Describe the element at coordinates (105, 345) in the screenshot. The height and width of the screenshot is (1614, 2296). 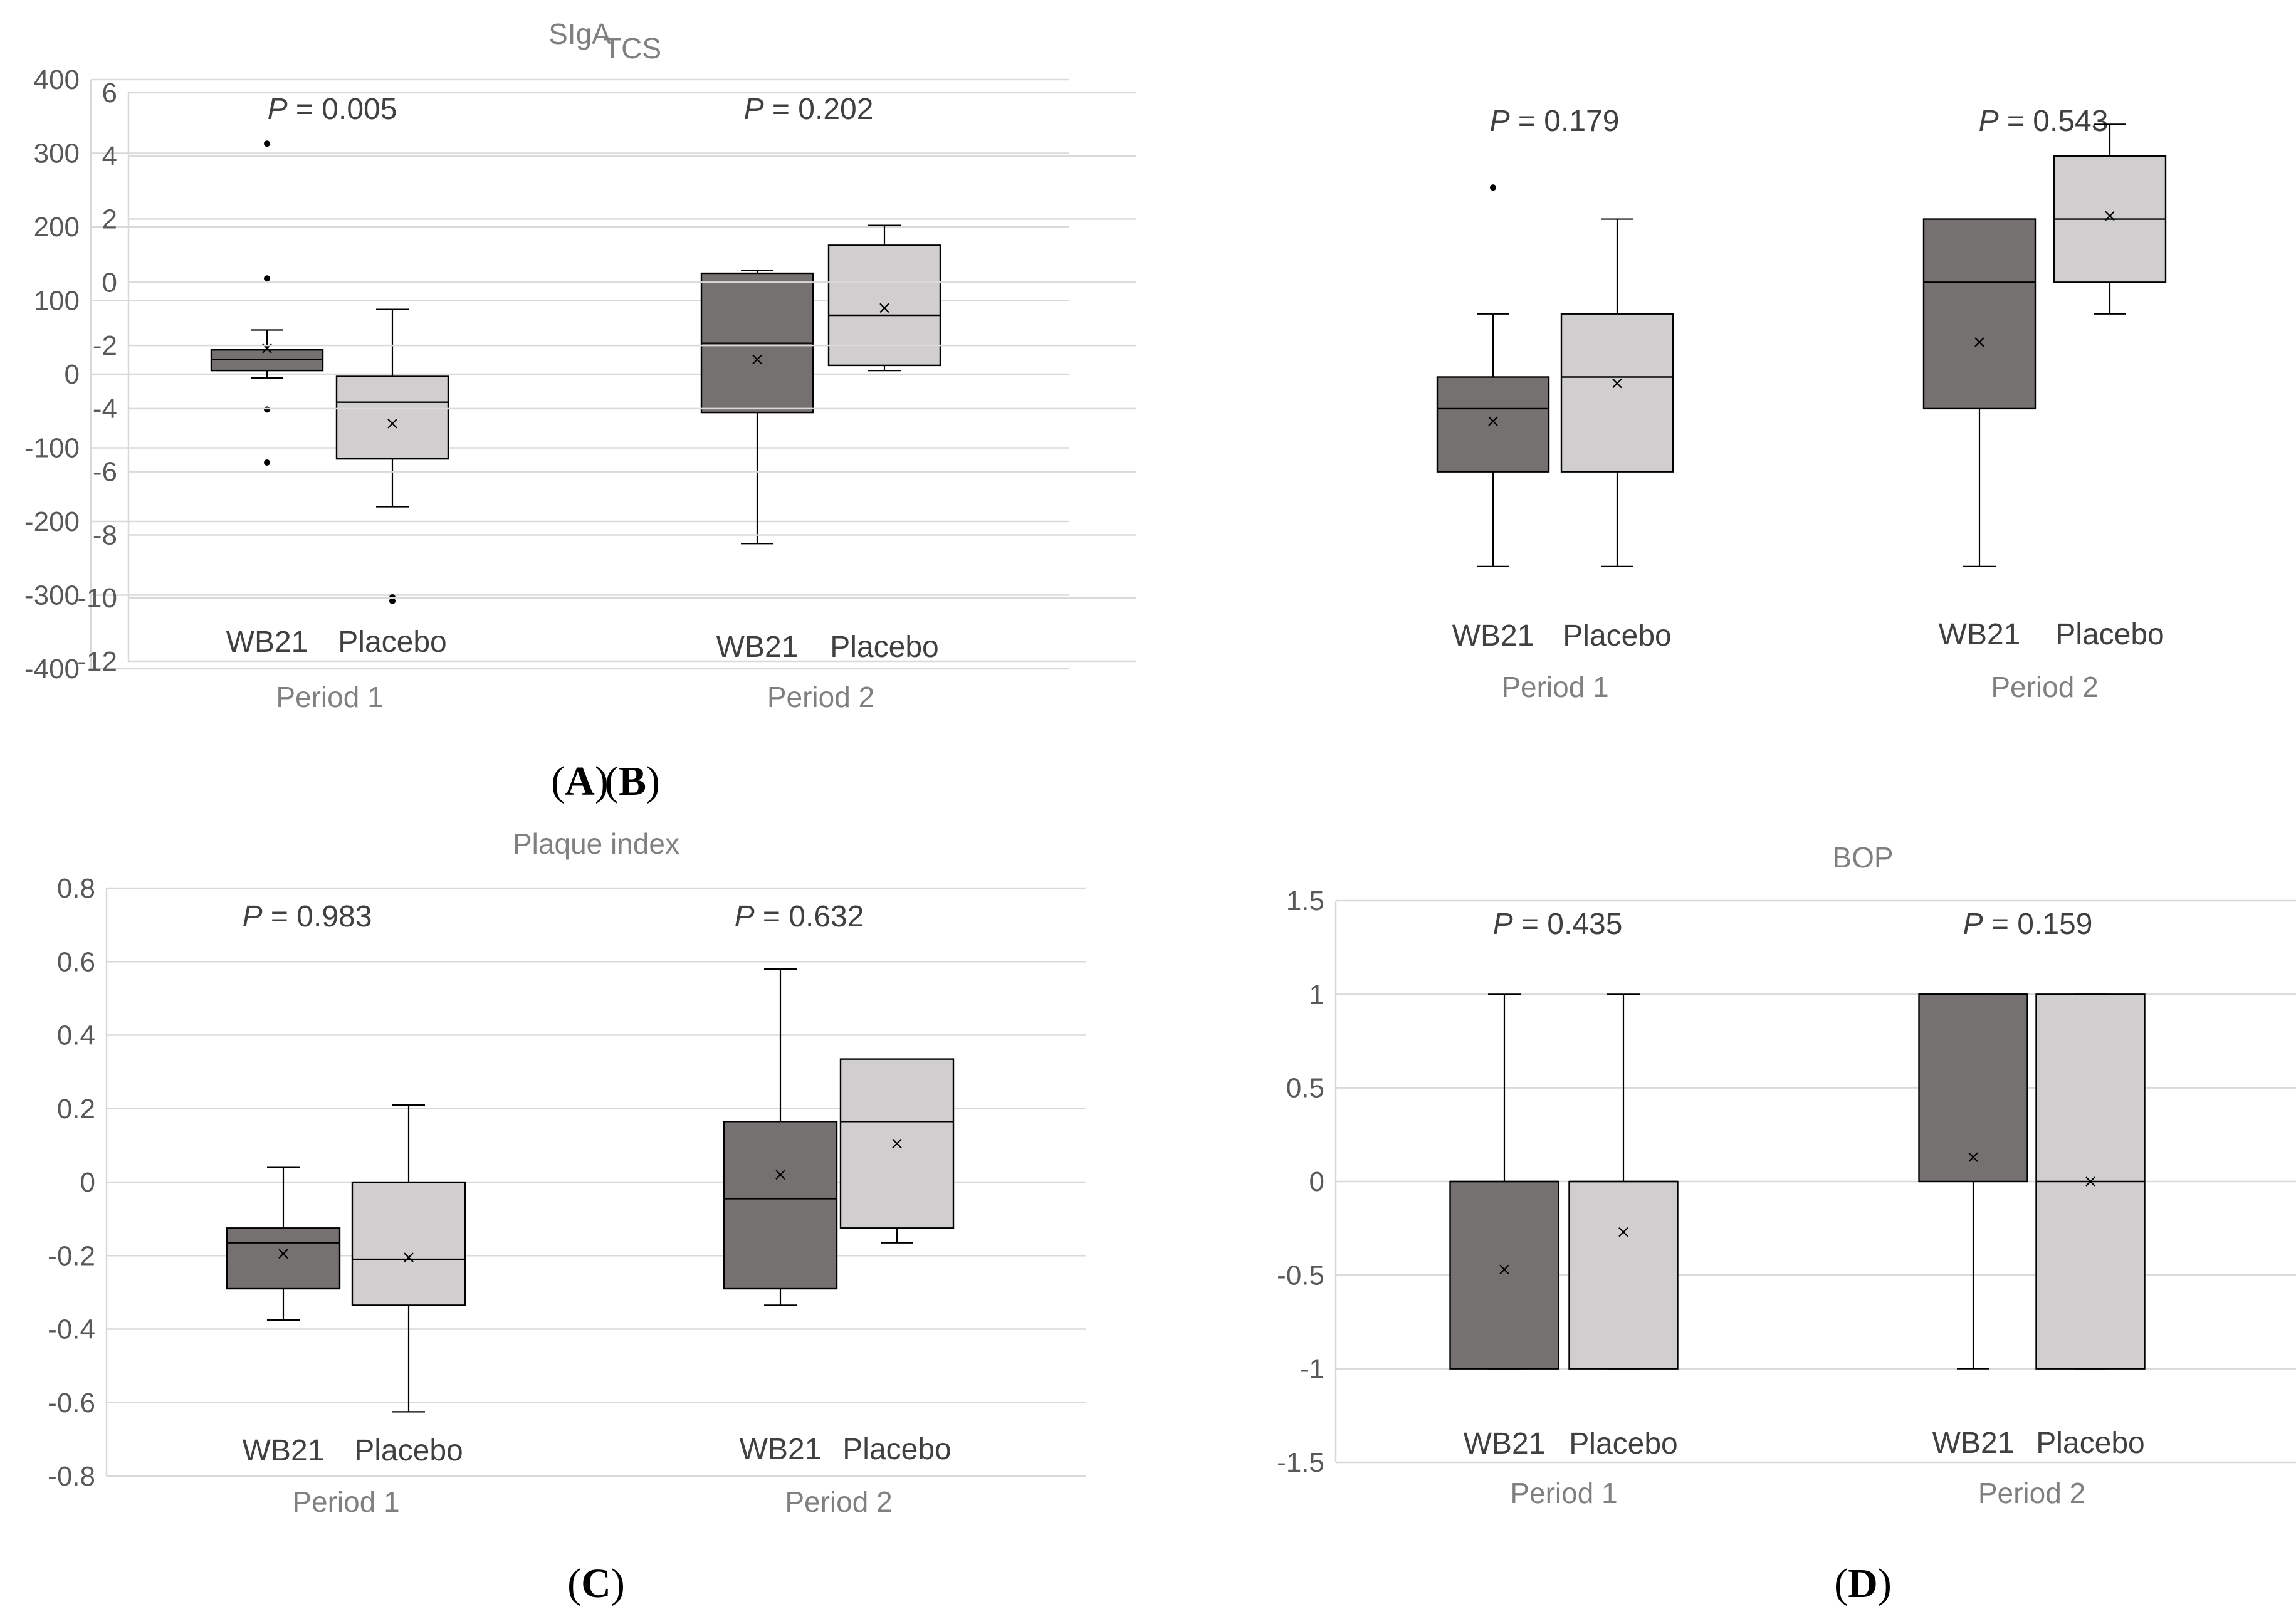
I see `y-tick-label: -2` at that location.